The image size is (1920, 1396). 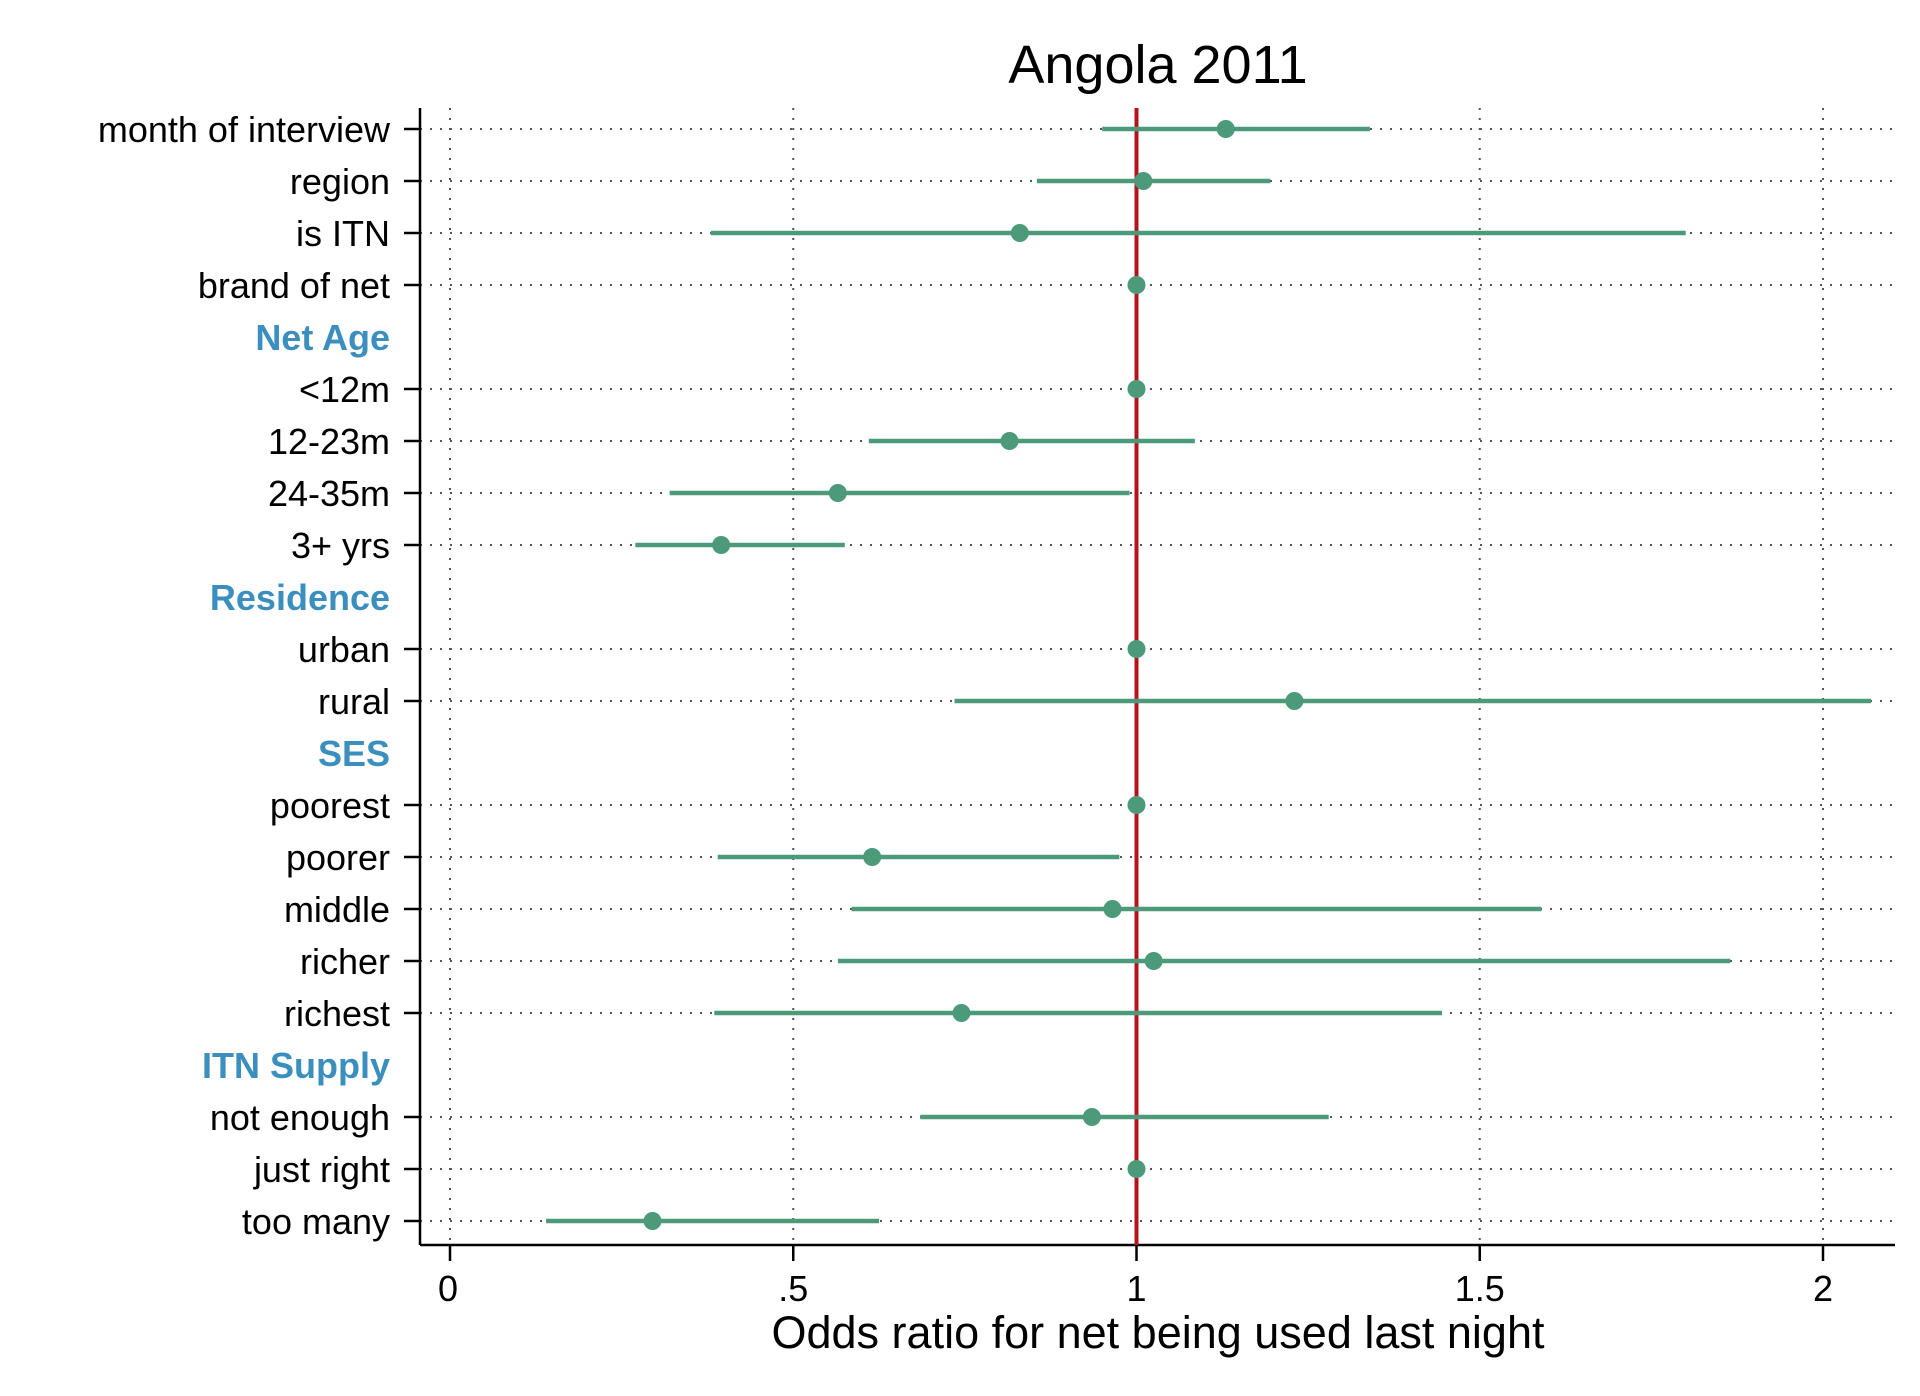 I want to click on y-tick-label: month of interview, so click(x=244, y=129).